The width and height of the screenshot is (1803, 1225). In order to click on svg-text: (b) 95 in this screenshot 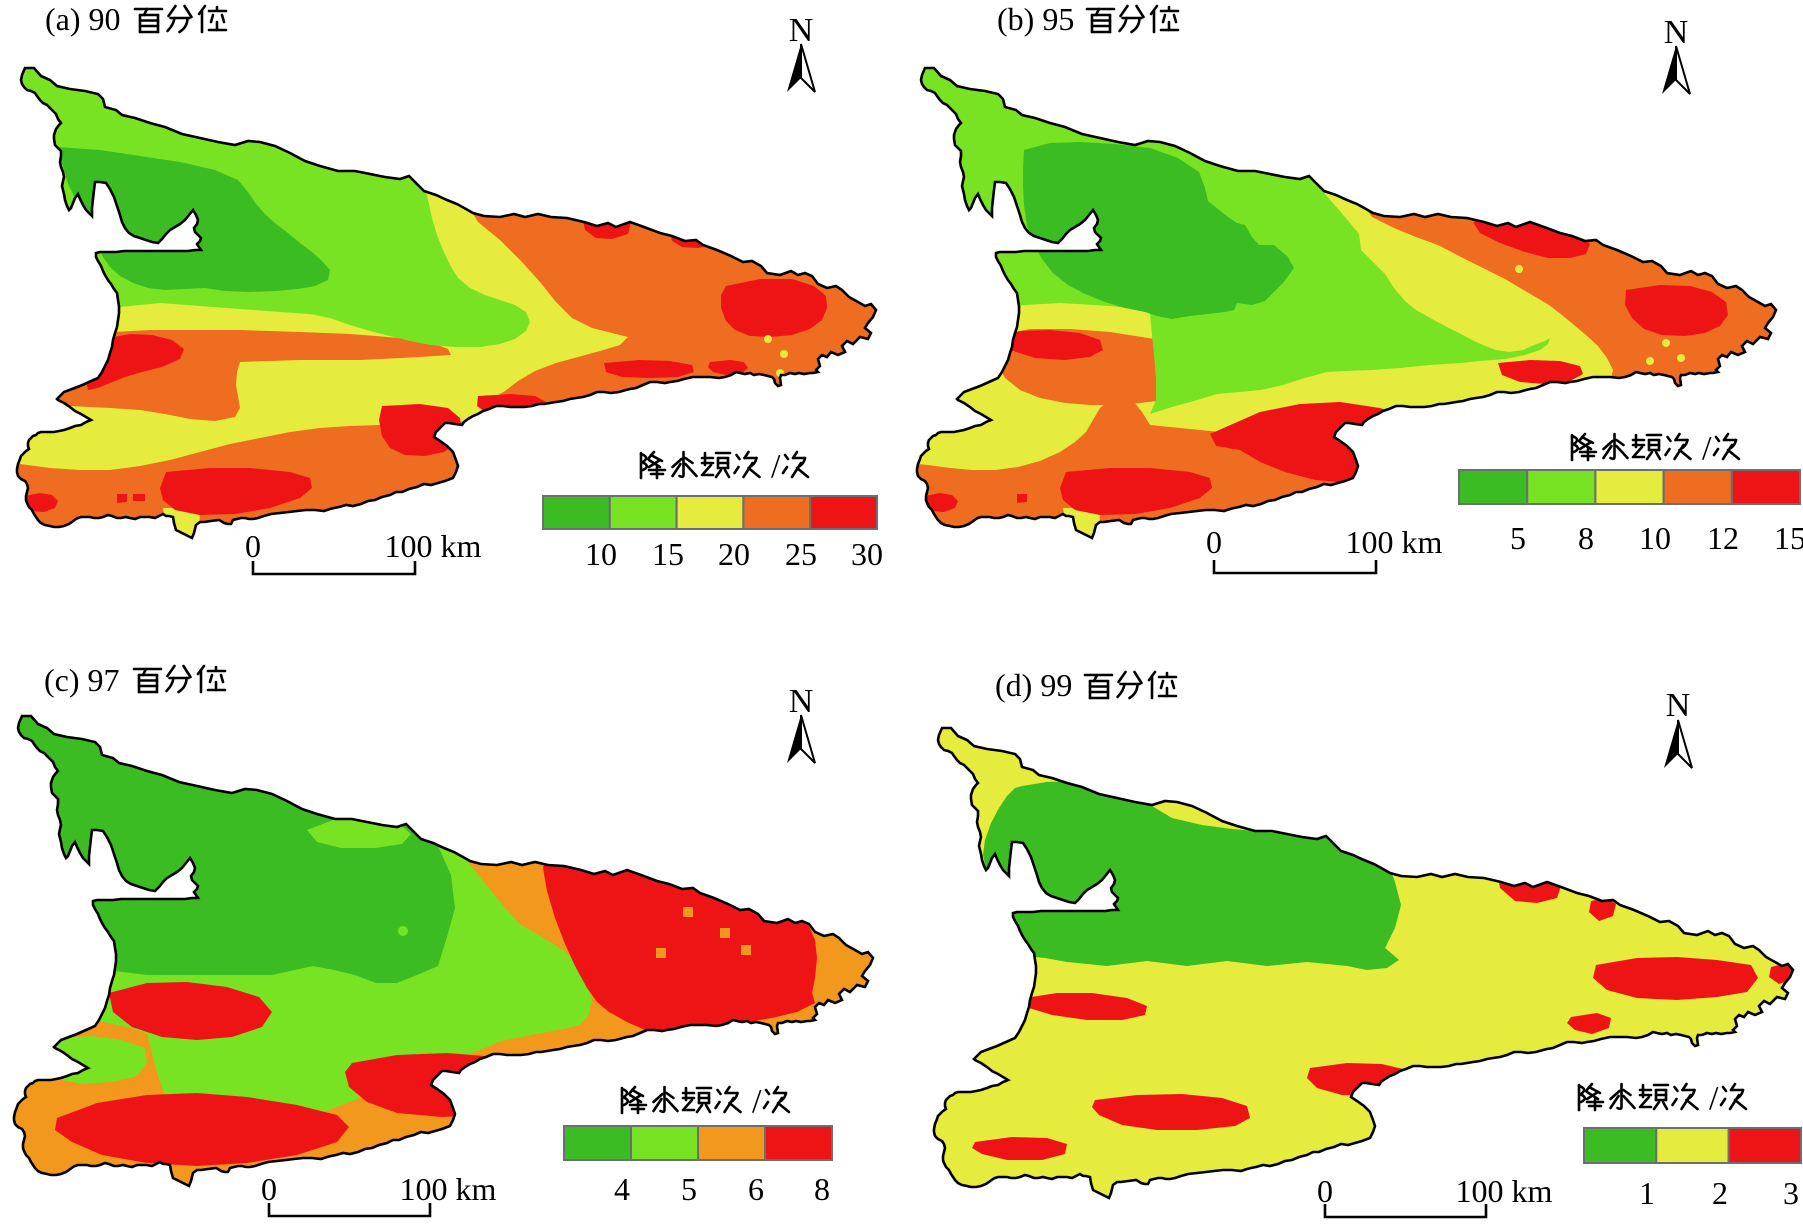, I will do `click(1035, 19)`.